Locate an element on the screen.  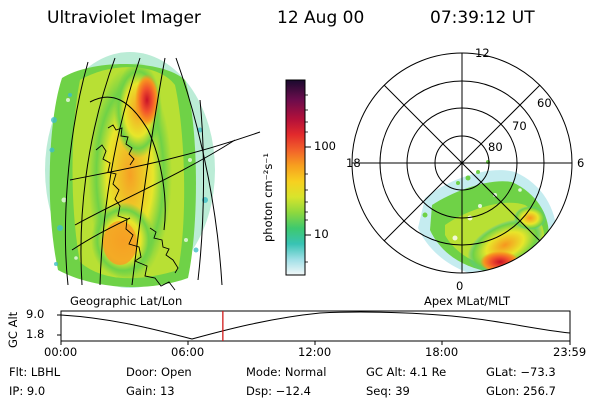
info-filter: Flt: LBHL is located at coordinates (35, 372).